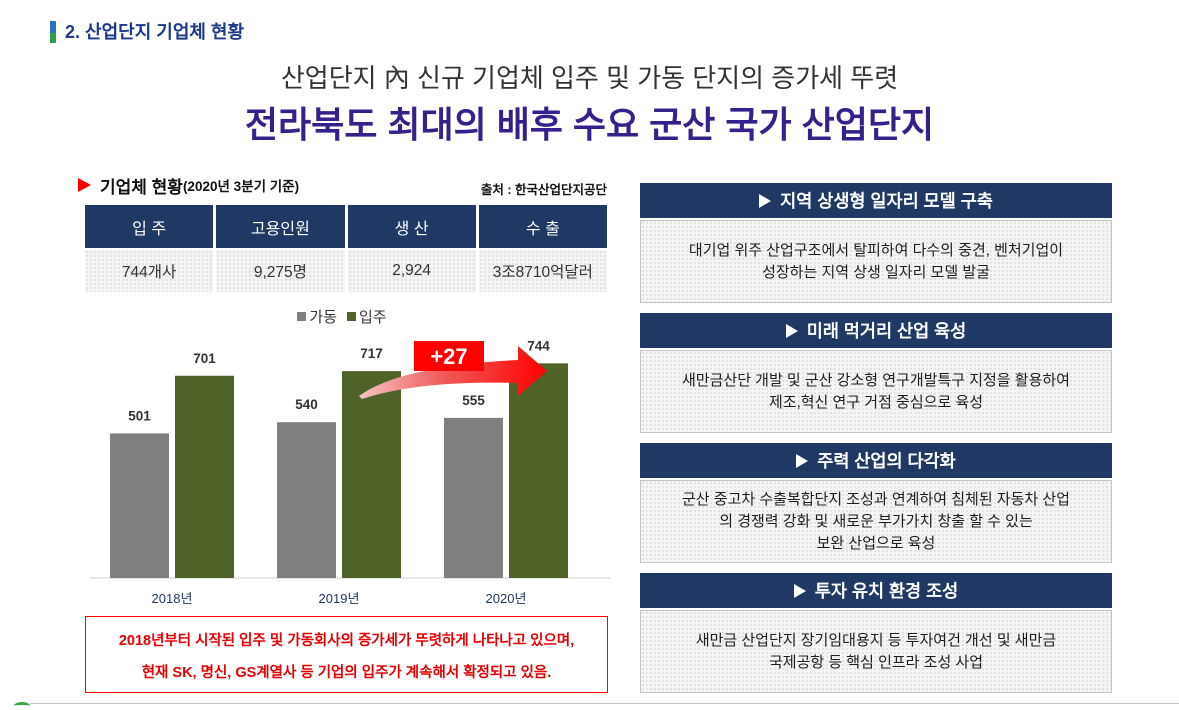 The image size is (1179, 710). I want to click on stat-value-tenants: 744개사, so click(149, 271).